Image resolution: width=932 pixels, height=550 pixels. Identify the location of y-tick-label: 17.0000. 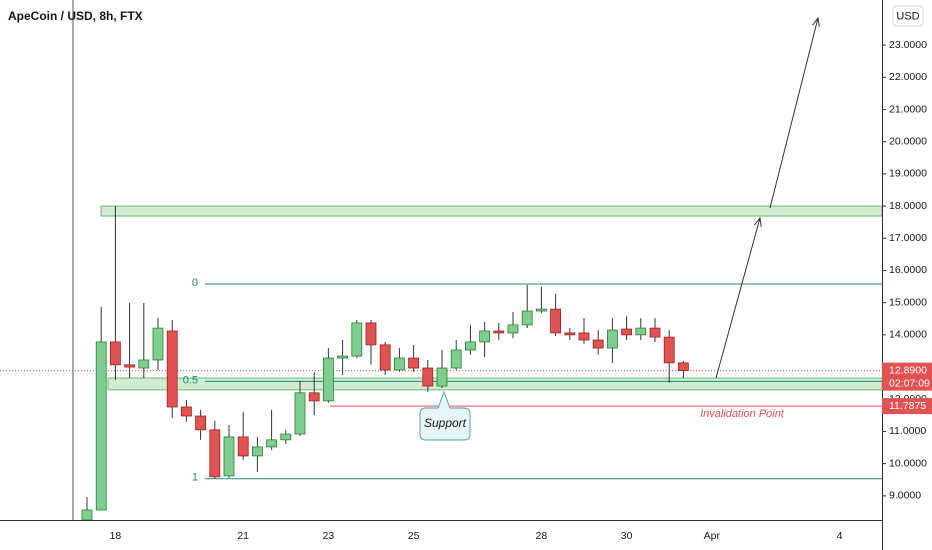
(908, 238).